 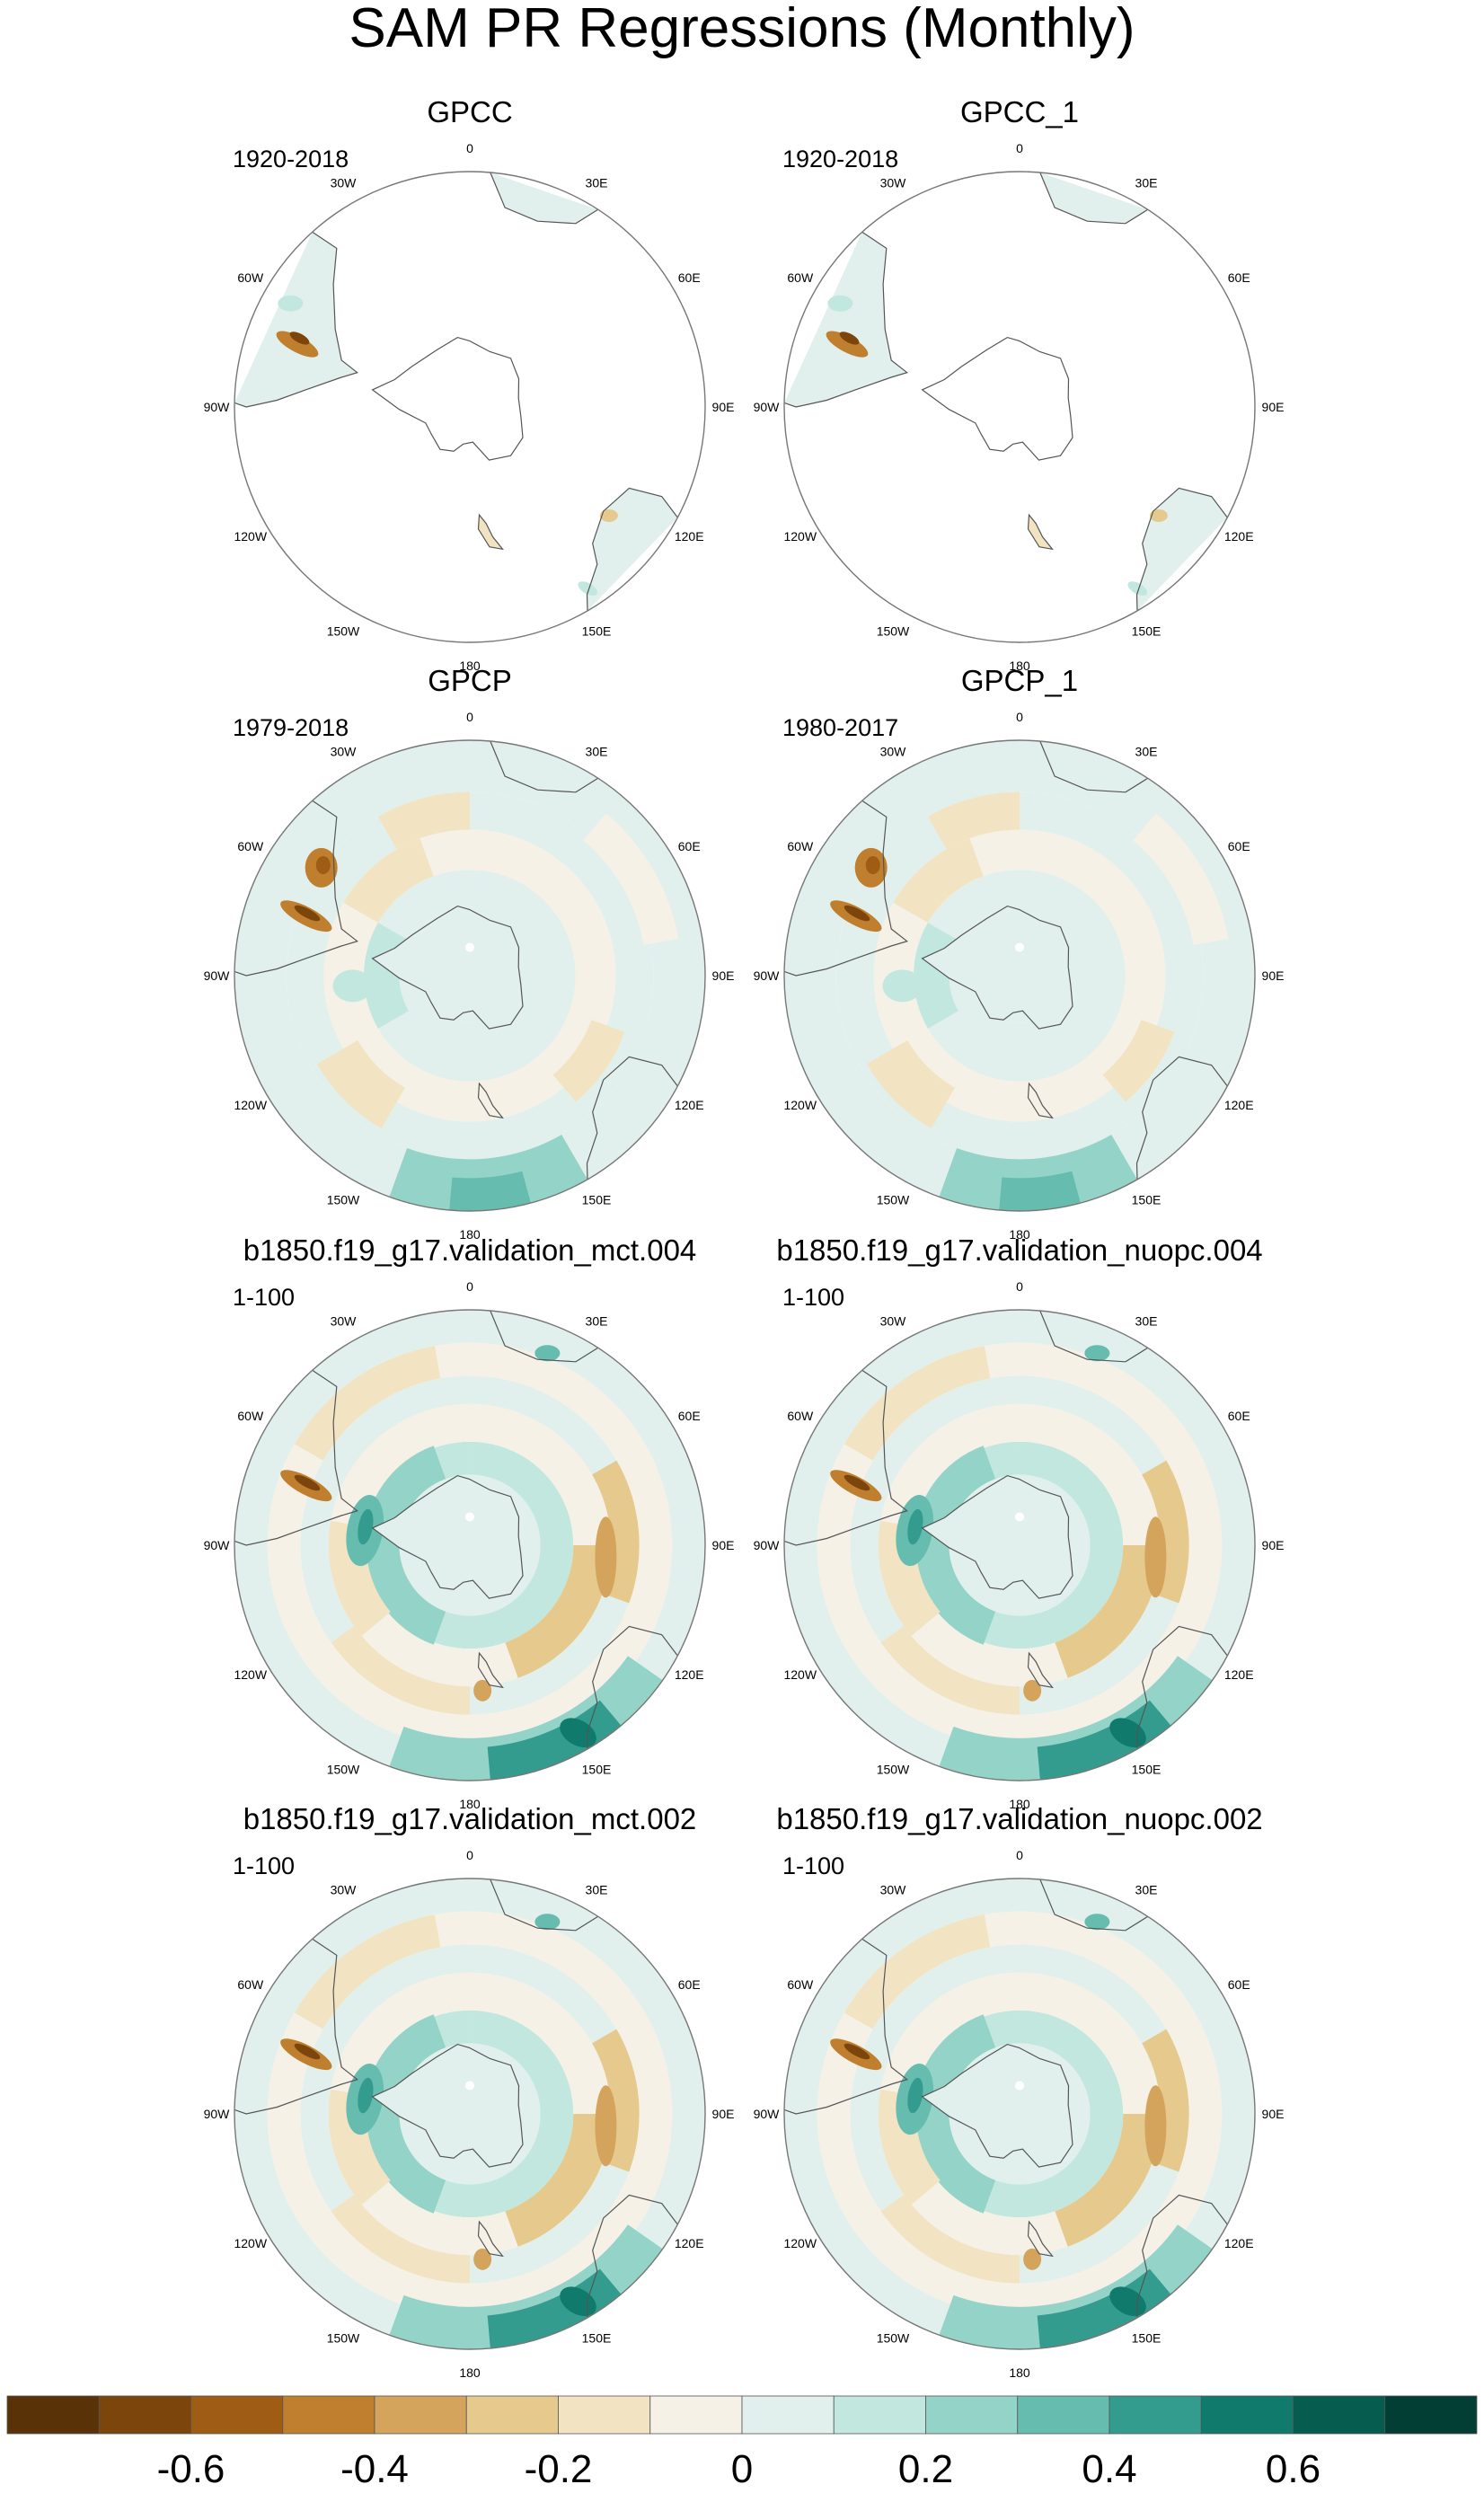 What do you see at coordinates (1019, 111) in the screenshot?
I see `panel-title: GPCC_1` at bounding box center [1019, 111].